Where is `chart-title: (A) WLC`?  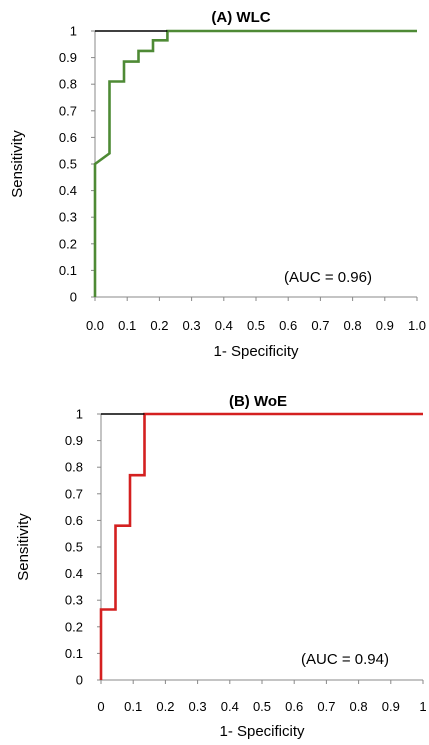
chart-title: (A) WLC is located at coordinates (240, 17).